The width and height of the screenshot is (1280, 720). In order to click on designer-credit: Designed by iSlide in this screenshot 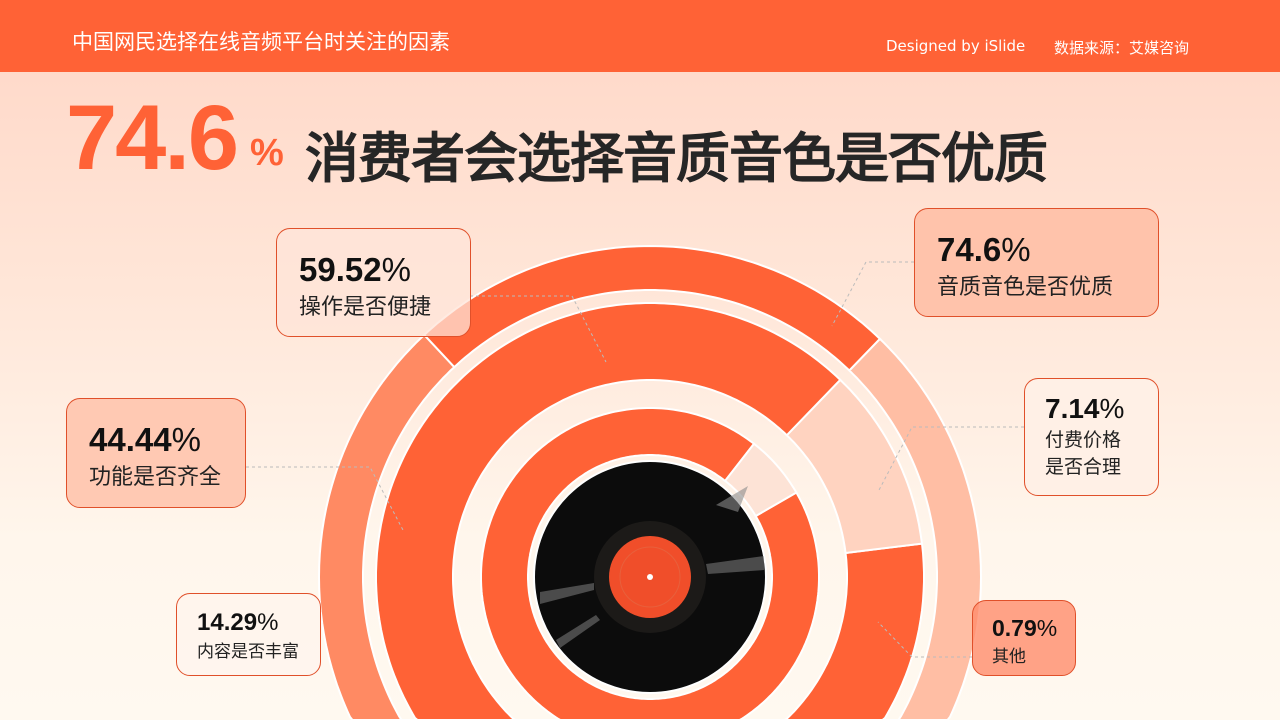, I will do `click(956, 46)`.